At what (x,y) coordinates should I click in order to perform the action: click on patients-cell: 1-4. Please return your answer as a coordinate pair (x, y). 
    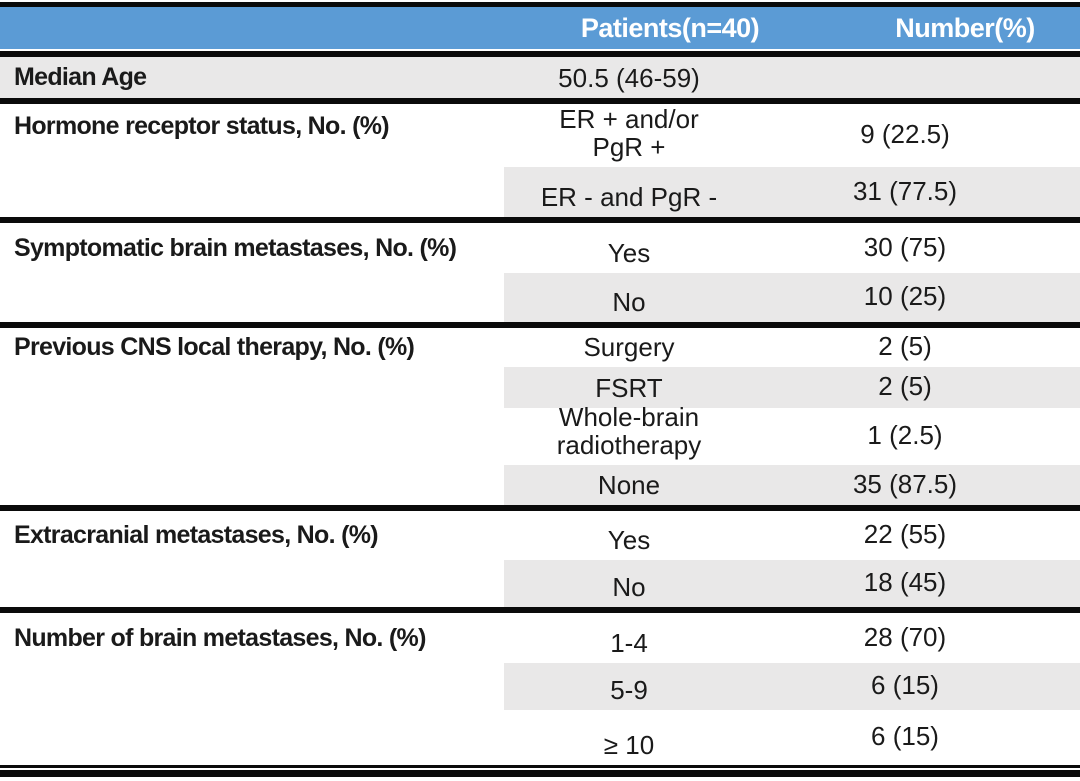
    Looking at the image, I should click on (629, 642).